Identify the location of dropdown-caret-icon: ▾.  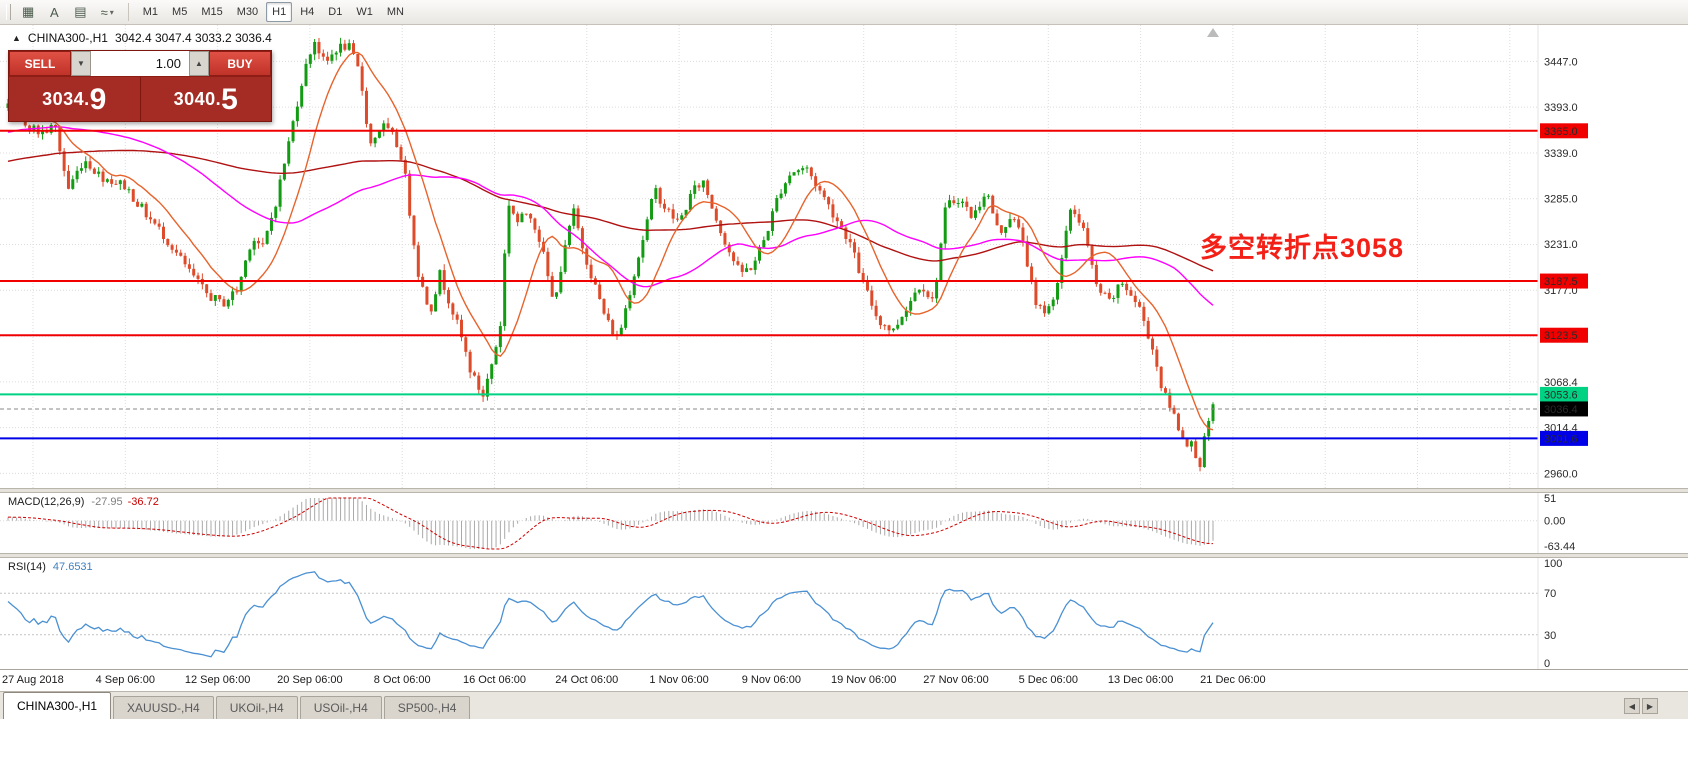
(111, 12).